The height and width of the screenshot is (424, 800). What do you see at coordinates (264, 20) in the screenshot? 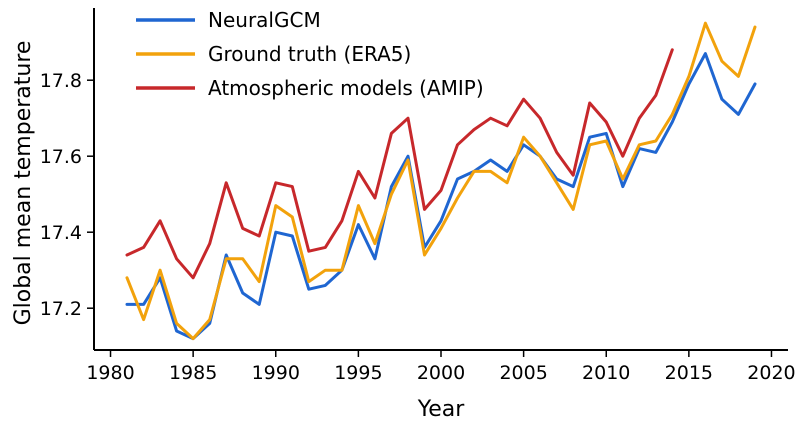
I see `legend-label: NeuralGCM` at bounding box center [264, 20].